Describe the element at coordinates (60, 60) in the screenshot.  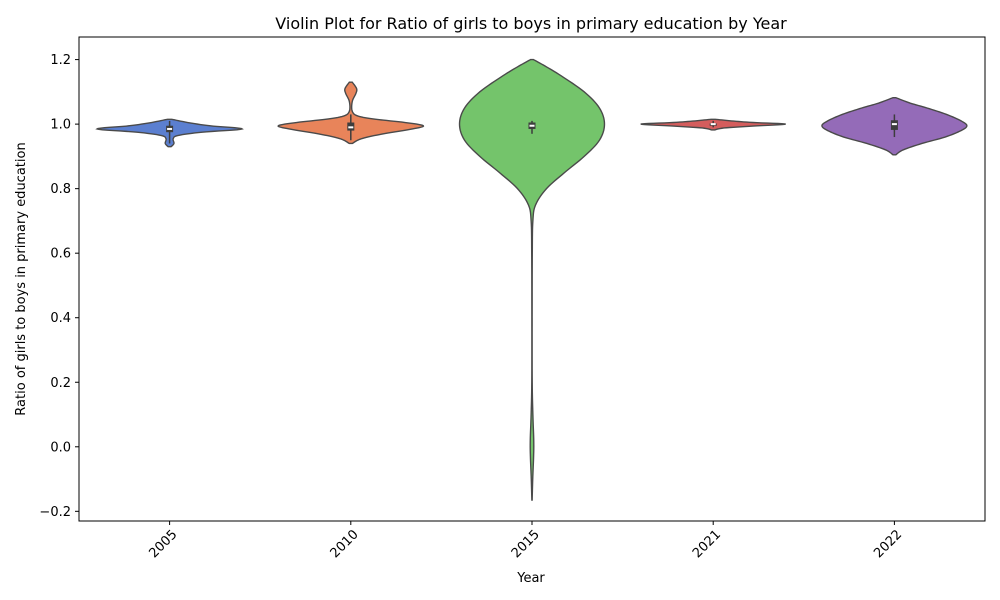
I see `y-tick-label: 1.2` at that location.